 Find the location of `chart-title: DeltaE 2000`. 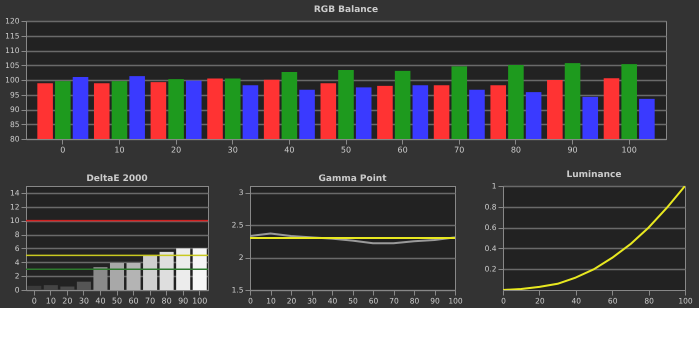

chart-title: DeltaE 2000 is located at coordinates (117, 179).